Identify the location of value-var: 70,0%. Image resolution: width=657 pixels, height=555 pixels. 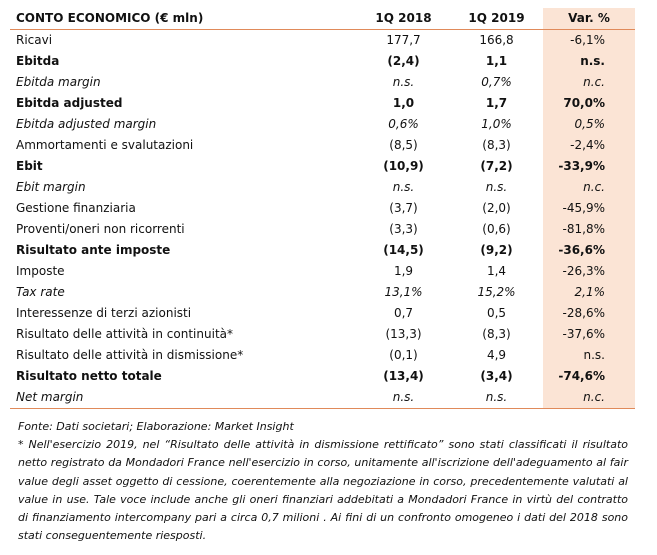
(589, 103).